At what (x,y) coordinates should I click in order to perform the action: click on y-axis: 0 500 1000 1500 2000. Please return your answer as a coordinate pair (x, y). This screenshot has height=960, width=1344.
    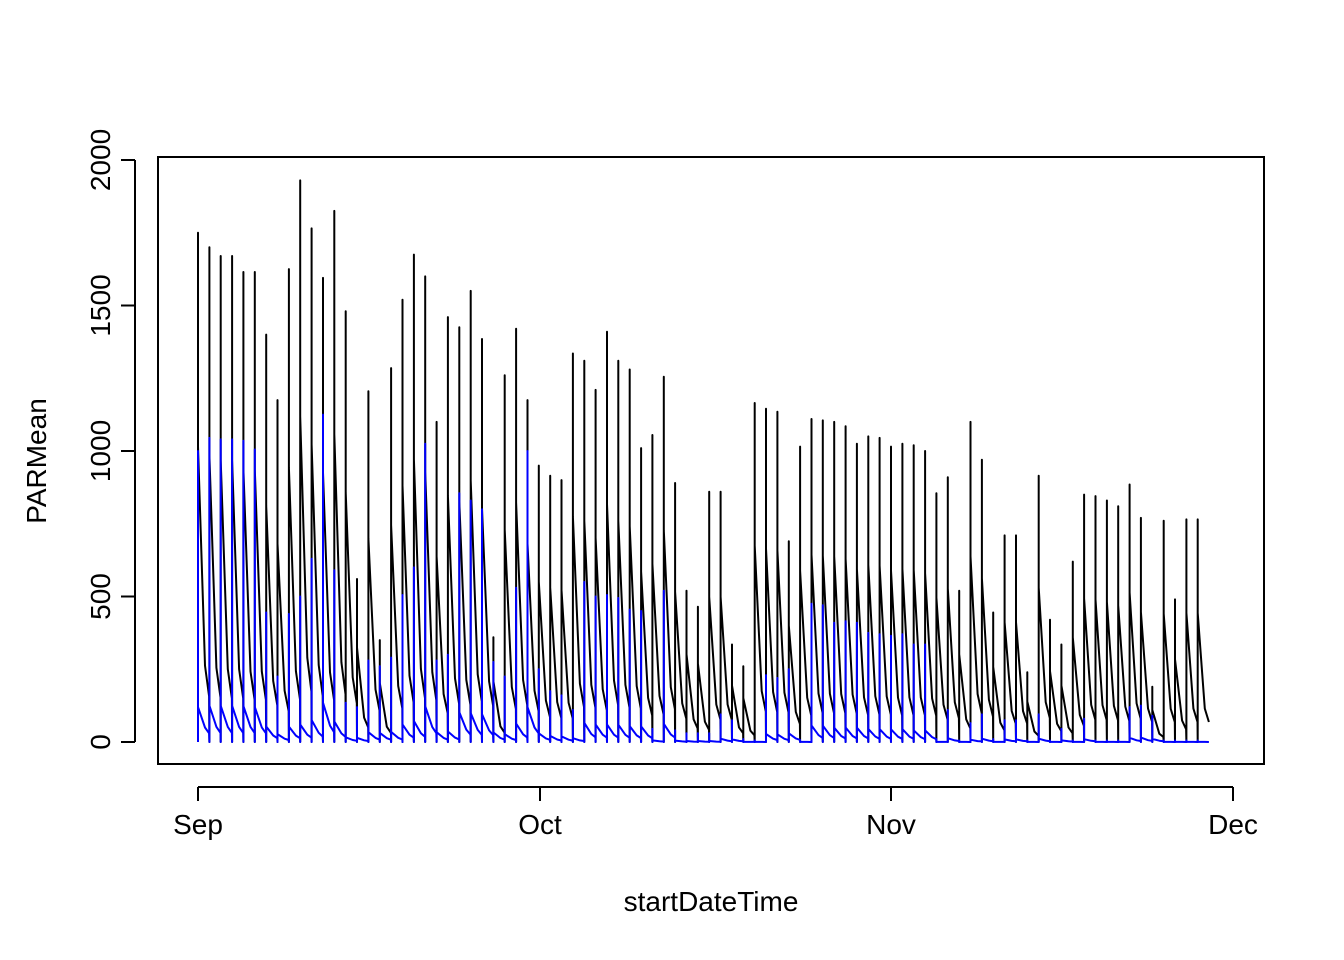
    Looking at the image, I should click on (110, 439).